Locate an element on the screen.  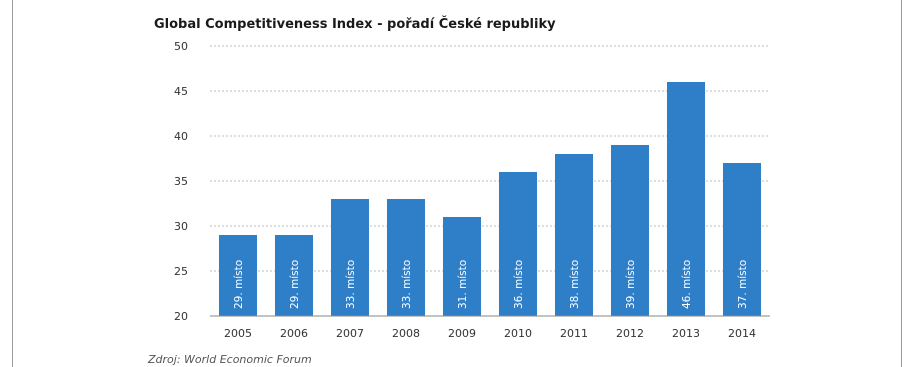
y-tick-label: 25 is located at coordinates (181, 271).